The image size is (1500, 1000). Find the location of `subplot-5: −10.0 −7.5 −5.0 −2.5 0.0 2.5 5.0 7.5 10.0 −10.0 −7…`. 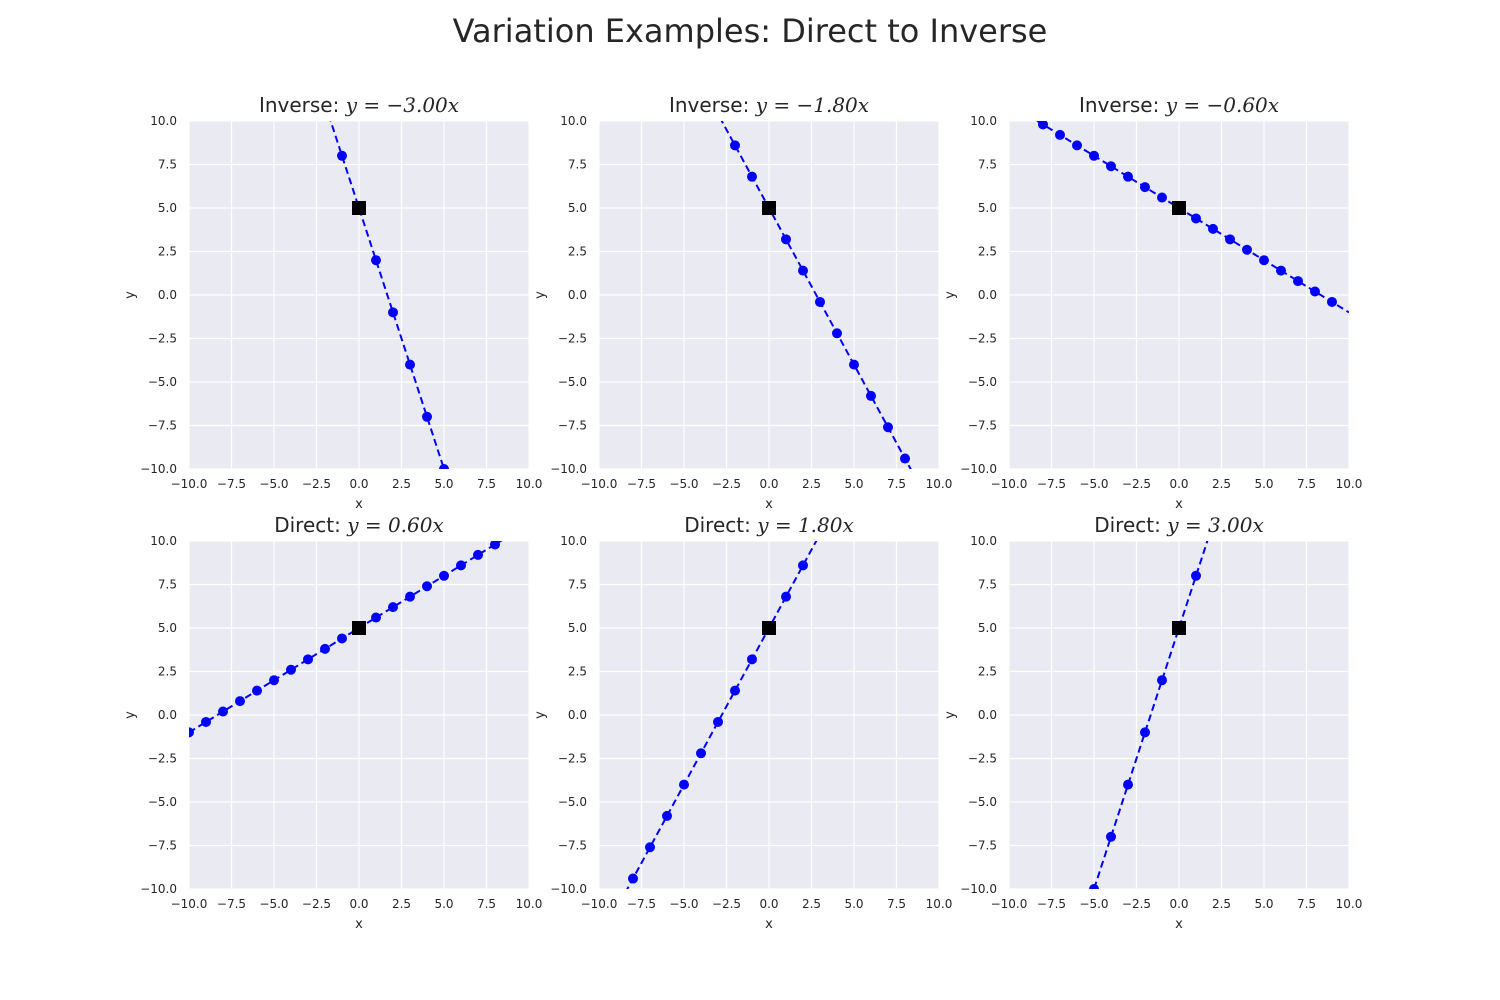

subplot-5: −10.0 −7.5 −5.0 −2.5 0.0 2.5 5.0 7.5 10.0 −10.0 −7… is located at coordinates (743, 722).